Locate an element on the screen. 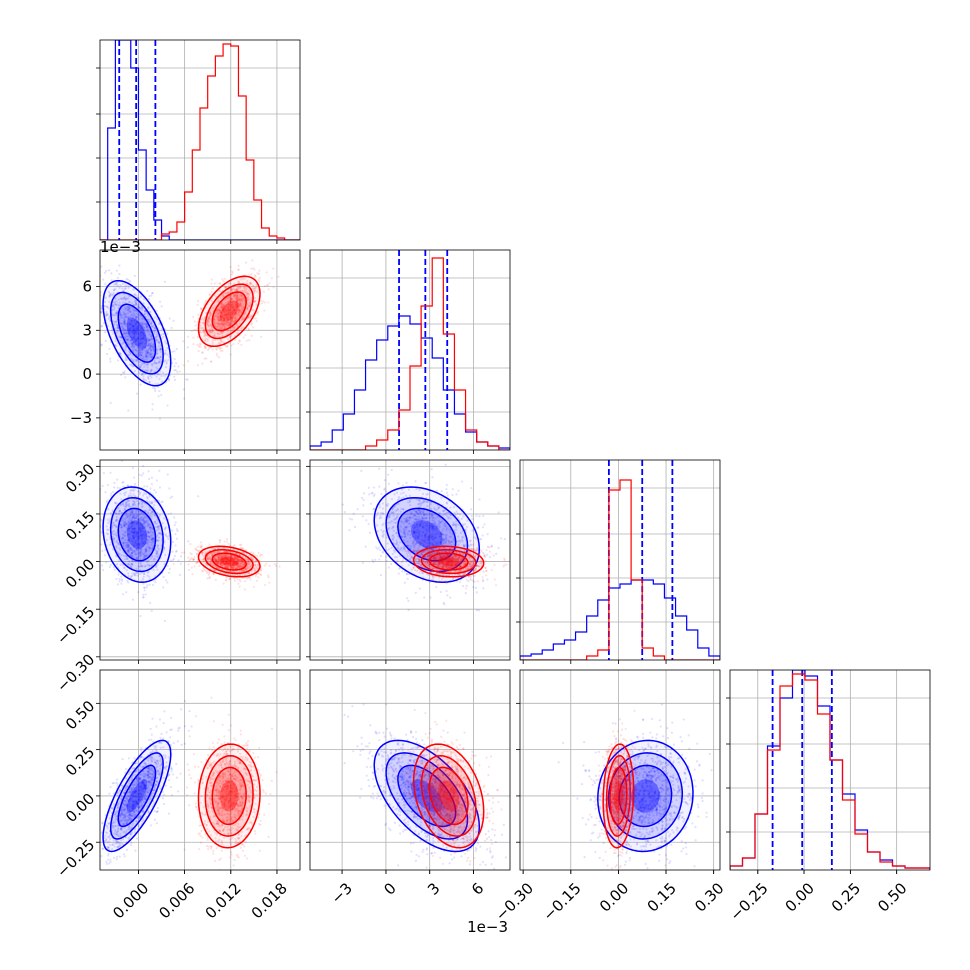  density-fill is located at coordinates (229, 561).